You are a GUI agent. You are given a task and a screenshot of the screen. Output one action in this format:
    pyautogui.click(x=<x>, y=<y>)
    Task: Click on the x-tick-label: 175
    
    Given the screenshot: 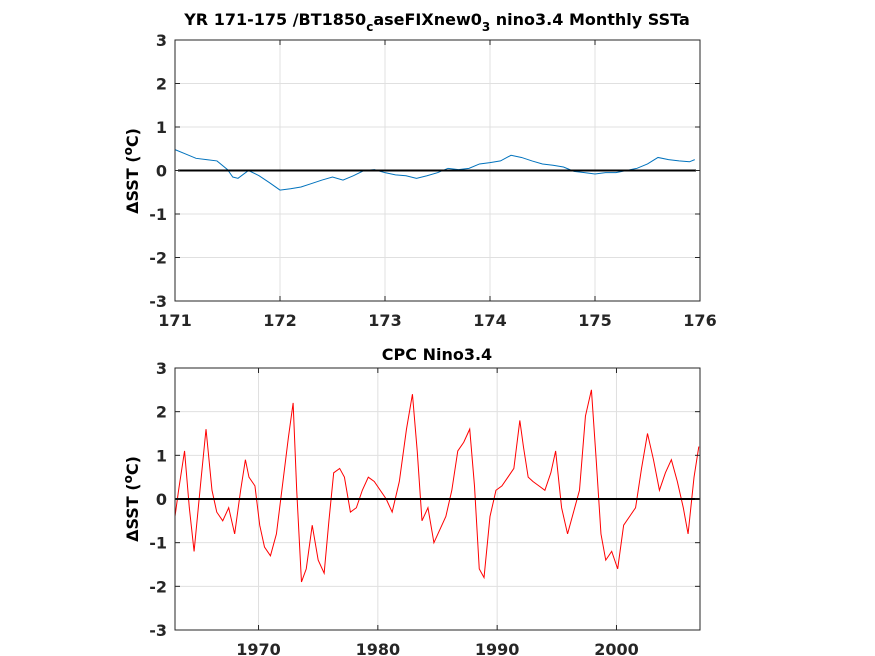 What is the action you would take?
    pyautogui.click(x=594, y=320)
    